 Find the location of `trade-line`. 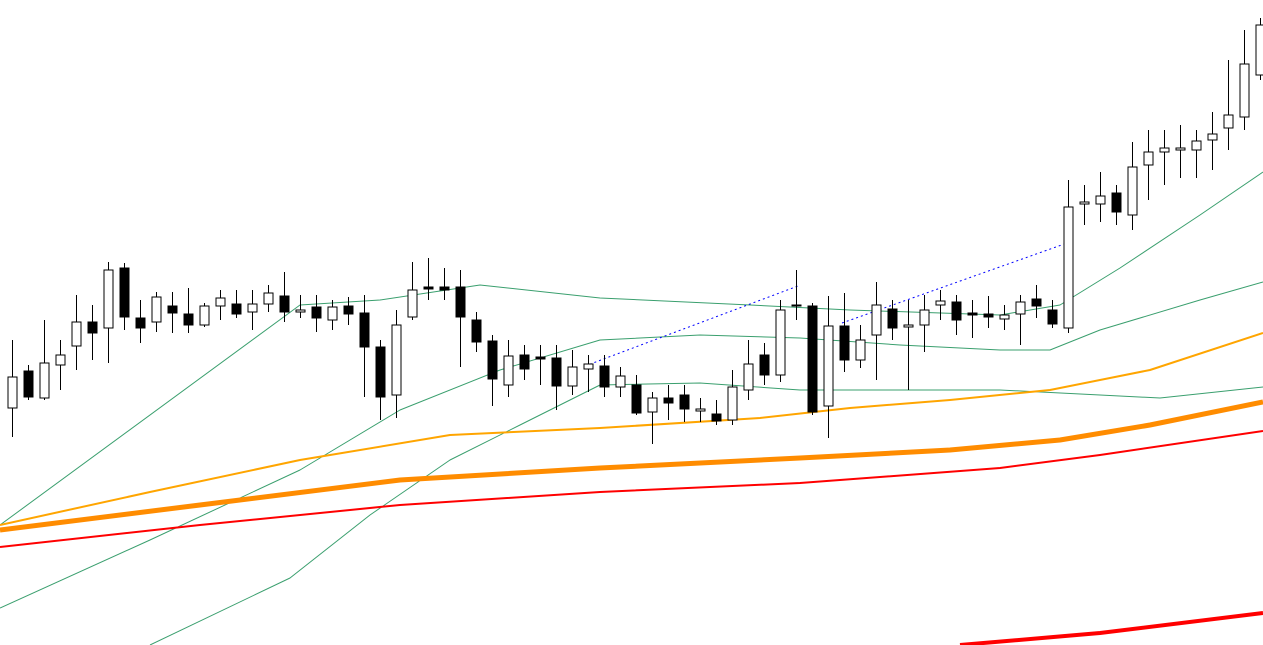

trade-line is located at coordinates (691, 326).